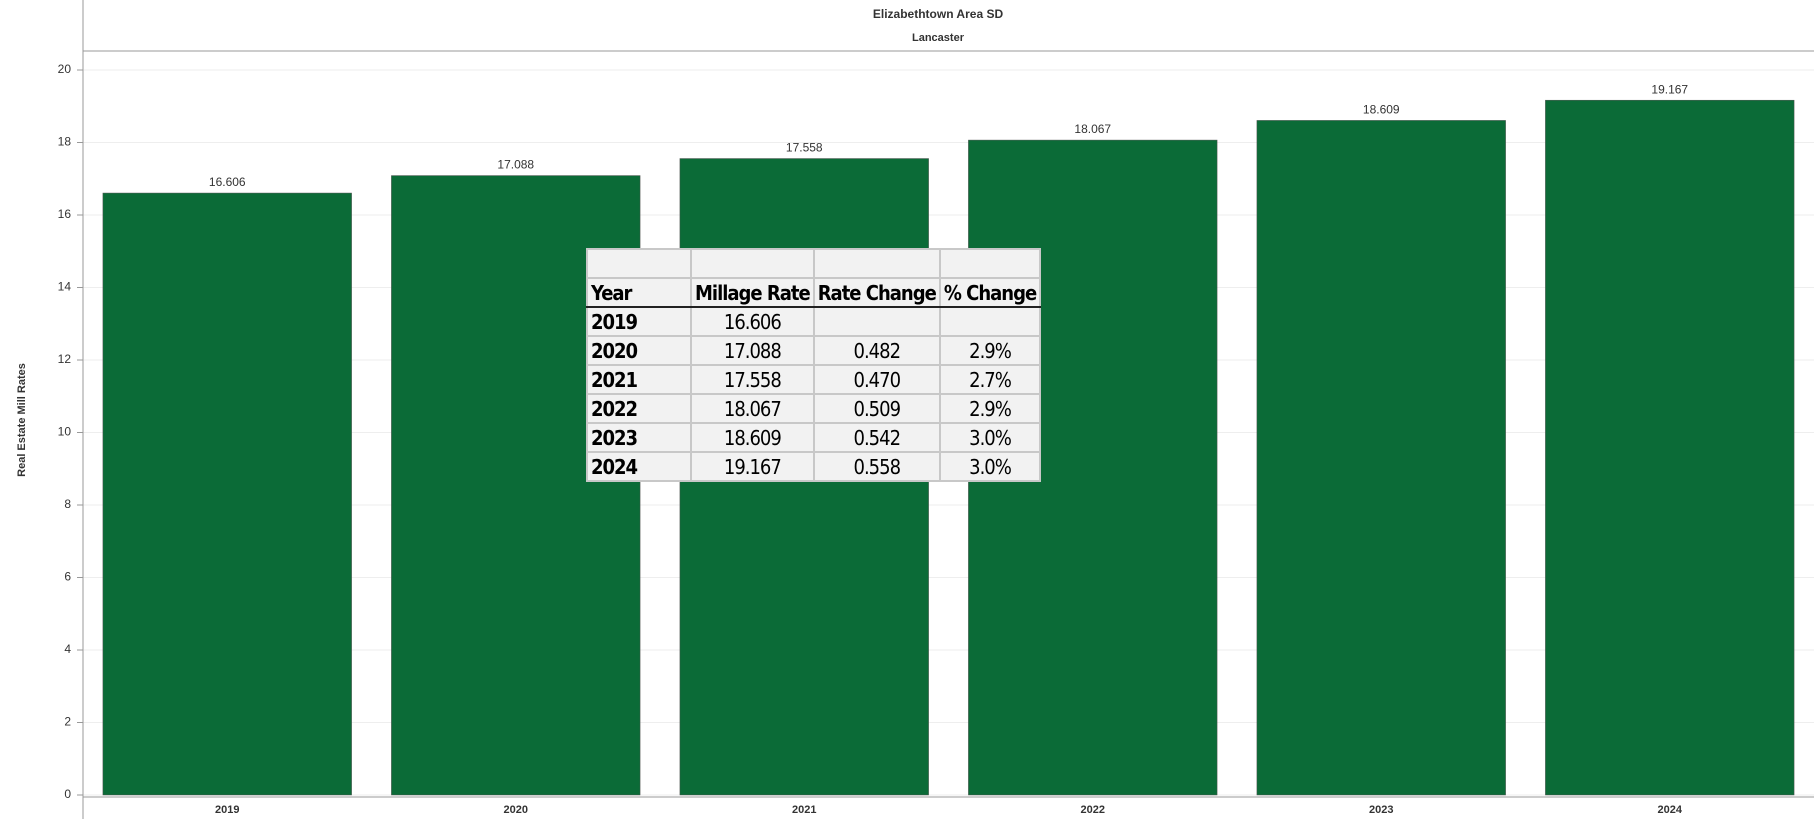  I want to click on x-tick-label: 2021, so click(804, 810).